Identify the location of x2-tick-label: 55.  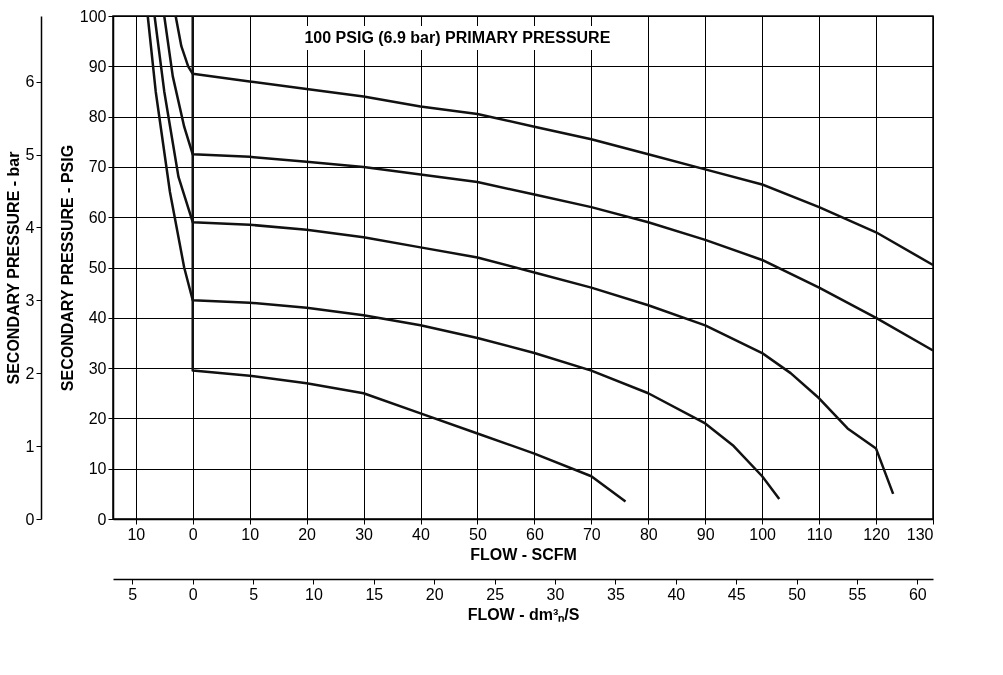
(857, 594).